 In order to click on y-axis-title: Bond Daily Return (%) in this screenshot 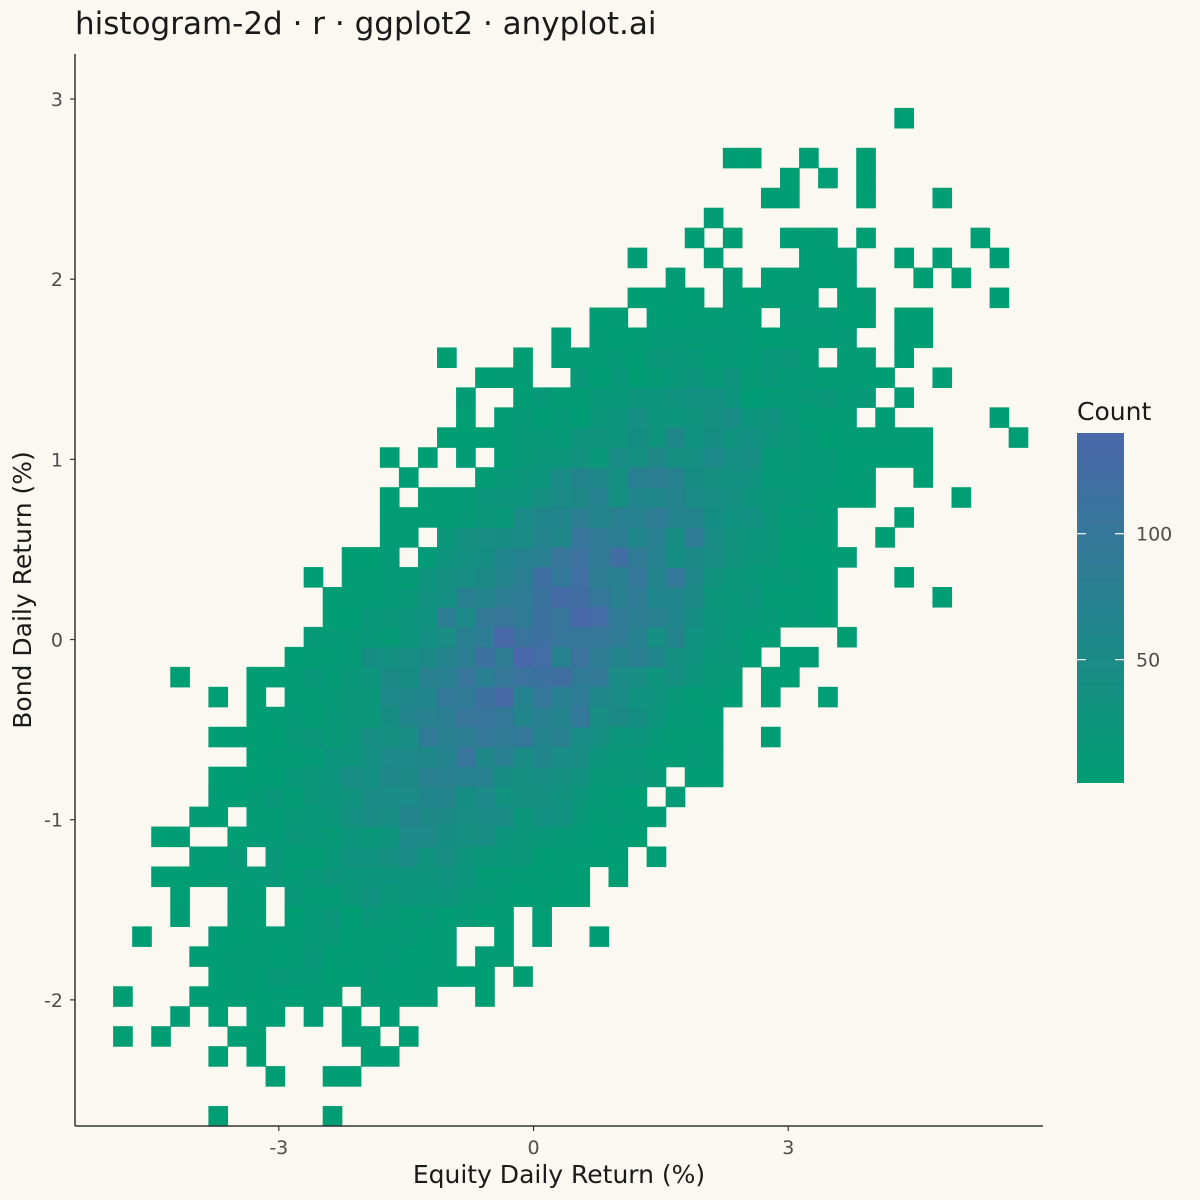, I will do `click(22, 589)`.